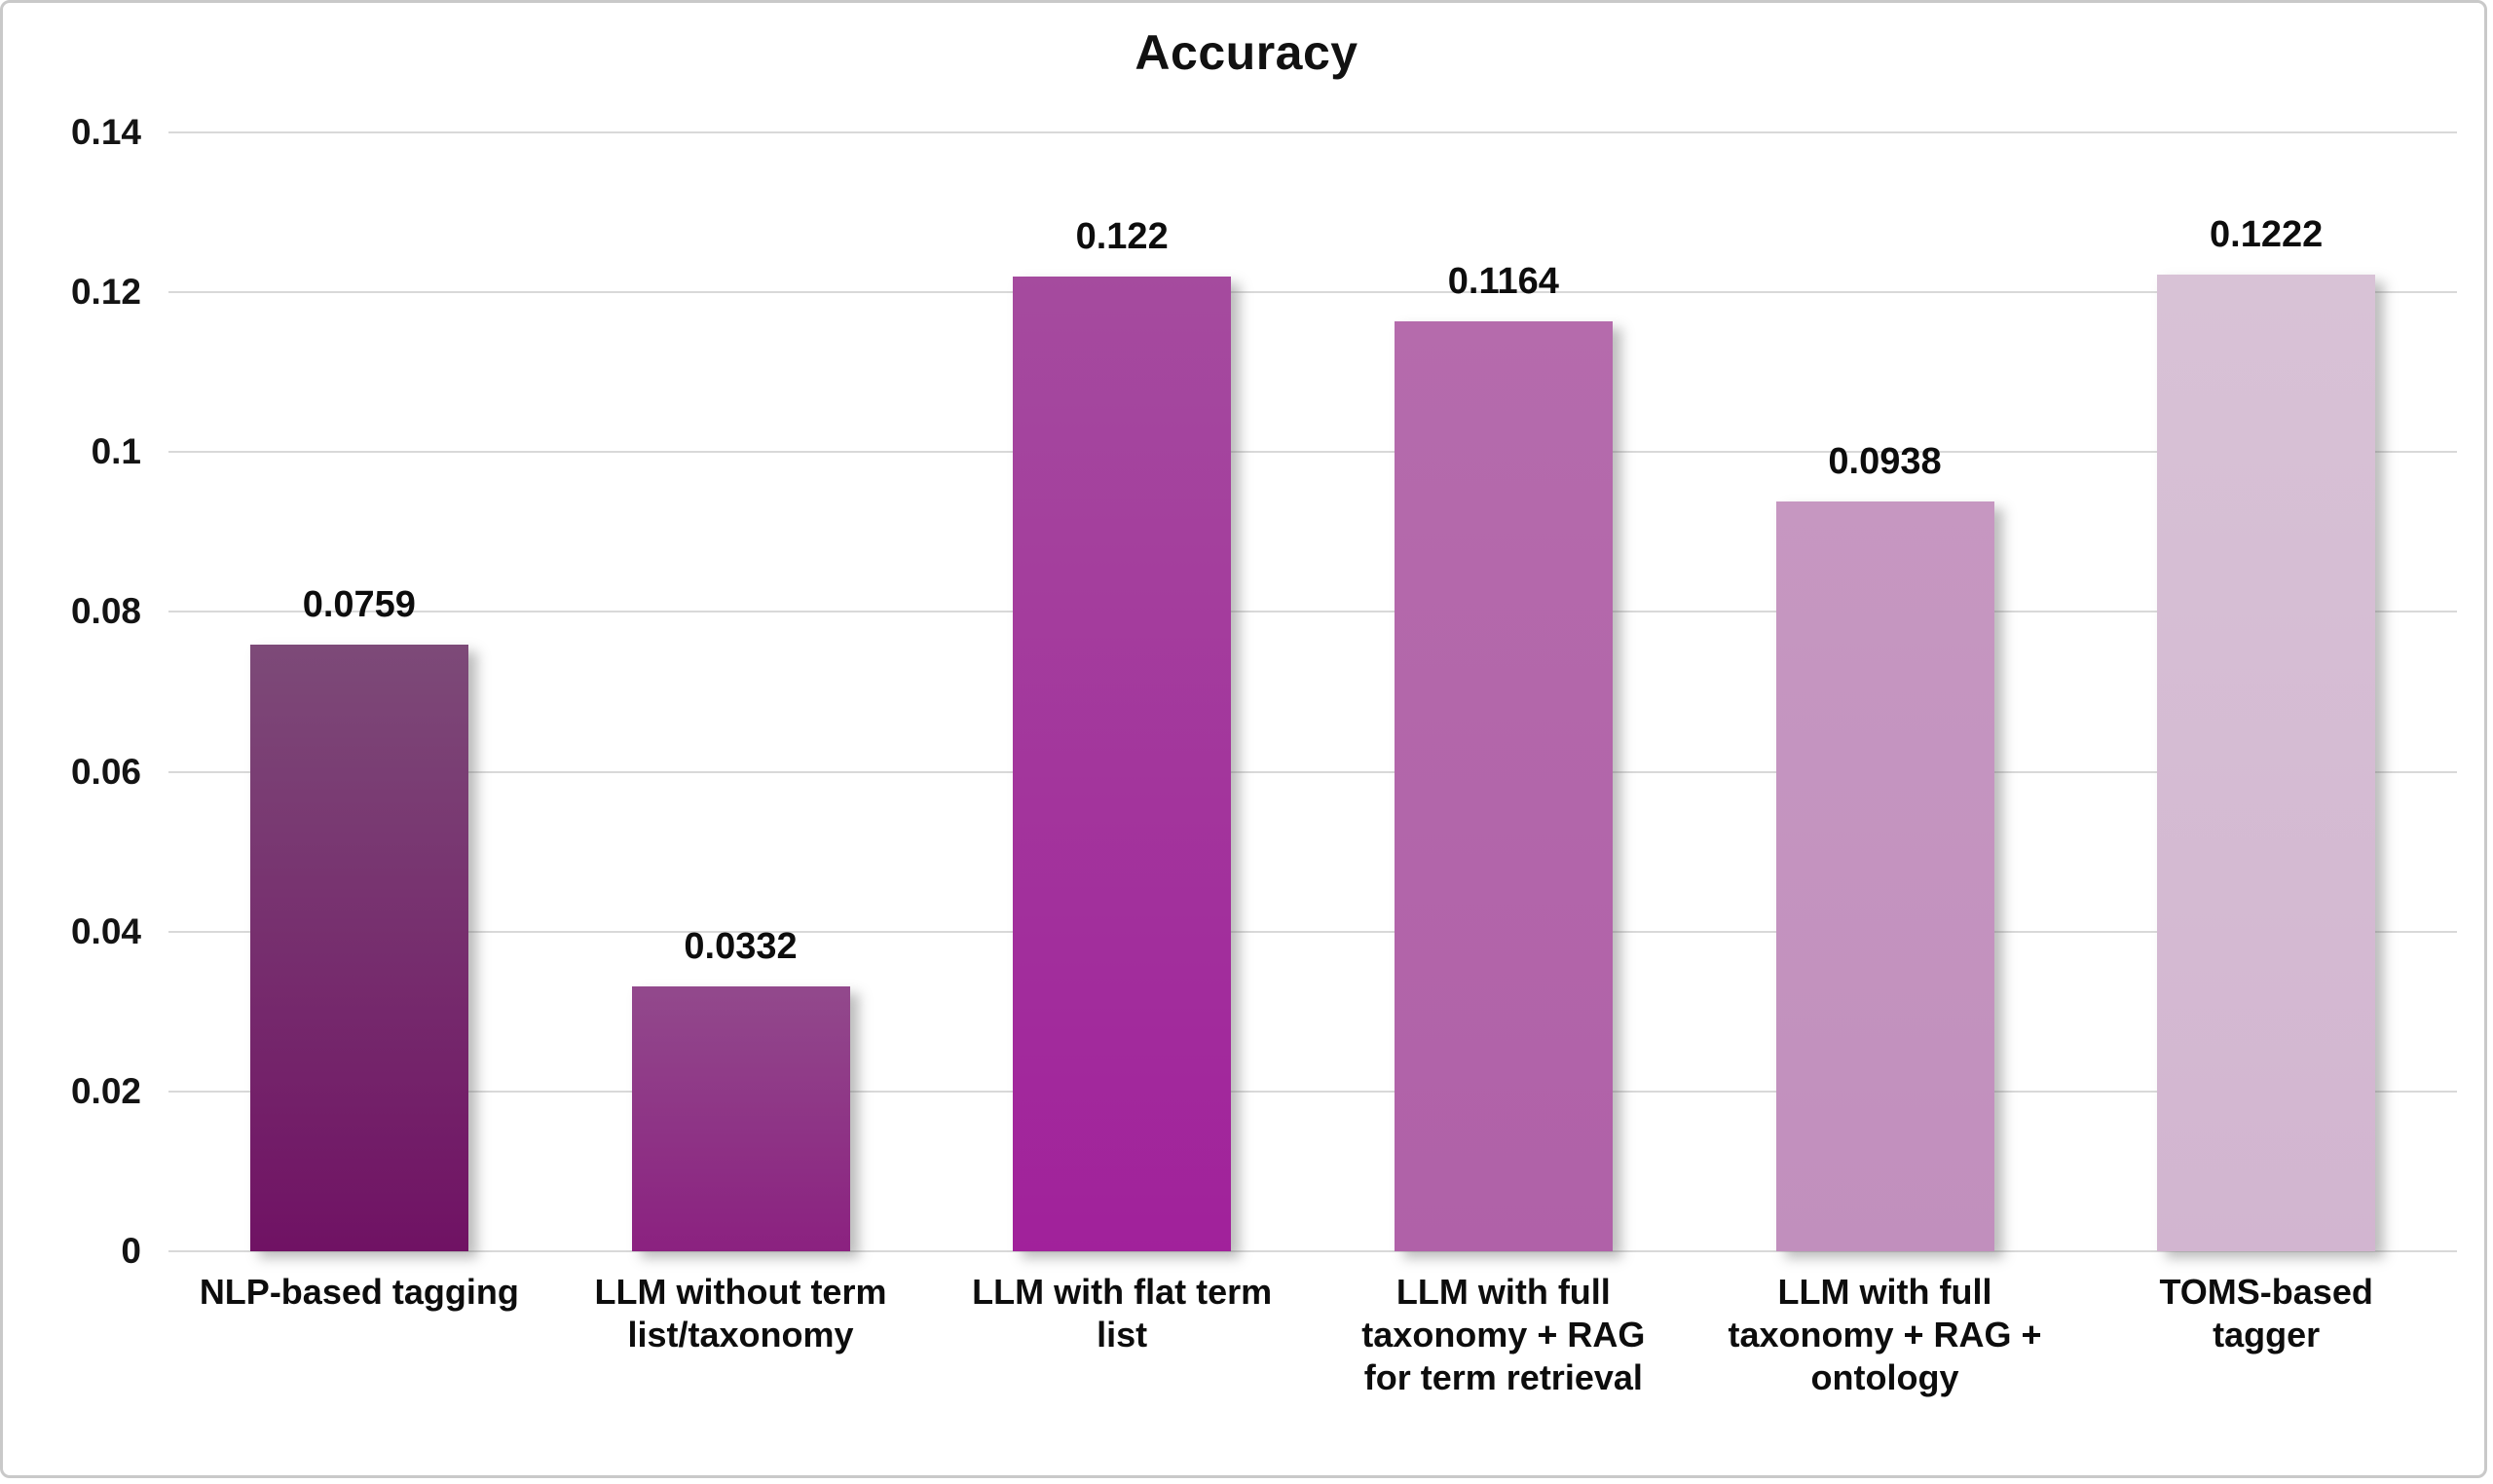 This screenshot has height=1484, width=2493. Describe the element at coordinates (1313, 931) in the screenshot. I see `gridline-0.04` at that location.